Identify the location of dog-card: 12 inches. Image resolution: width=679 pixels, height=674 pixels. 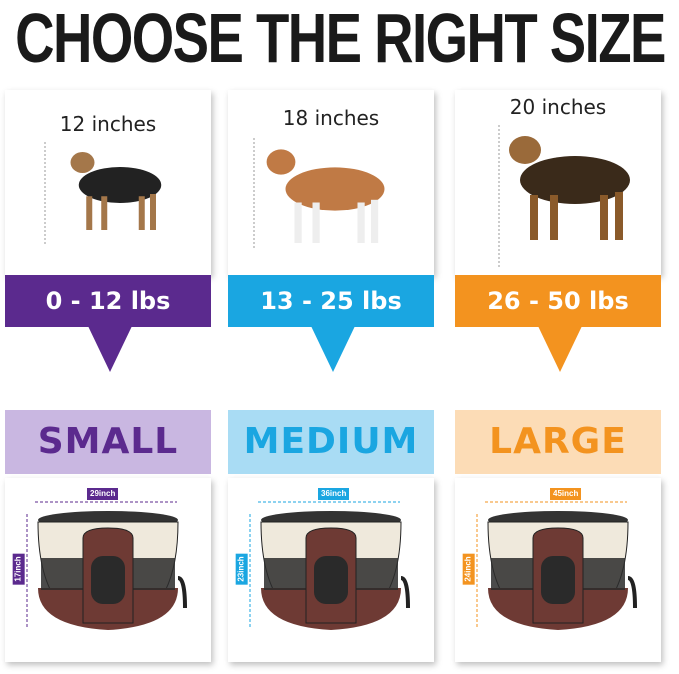
(108, 182).